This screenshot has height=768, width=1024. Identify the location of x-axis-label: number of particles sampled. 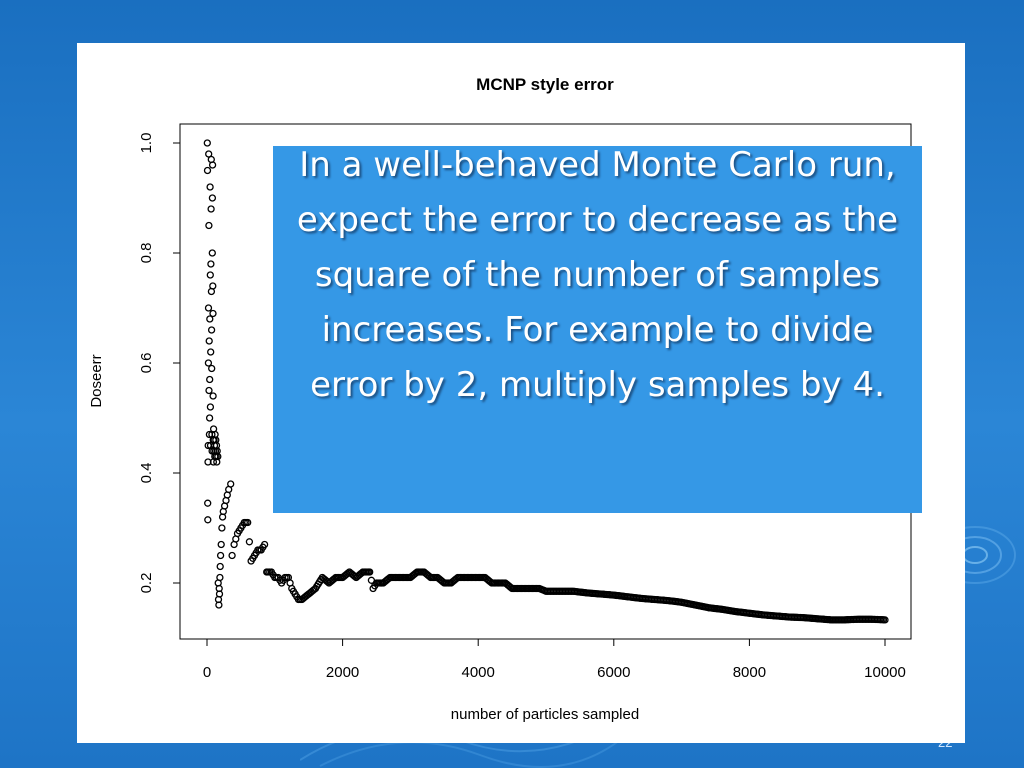
(545, 714).